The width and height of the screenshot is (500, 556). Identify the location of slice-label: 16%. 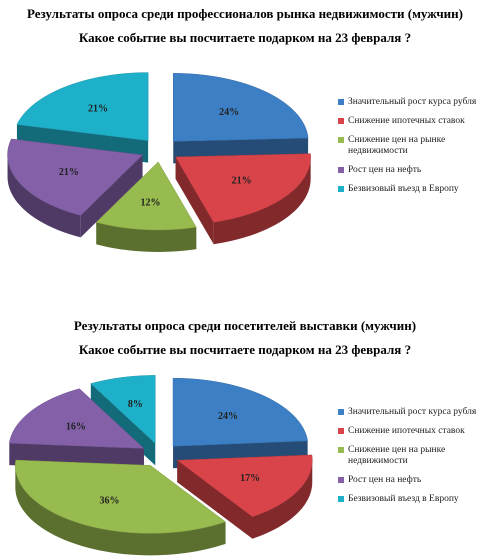
(76, 426).